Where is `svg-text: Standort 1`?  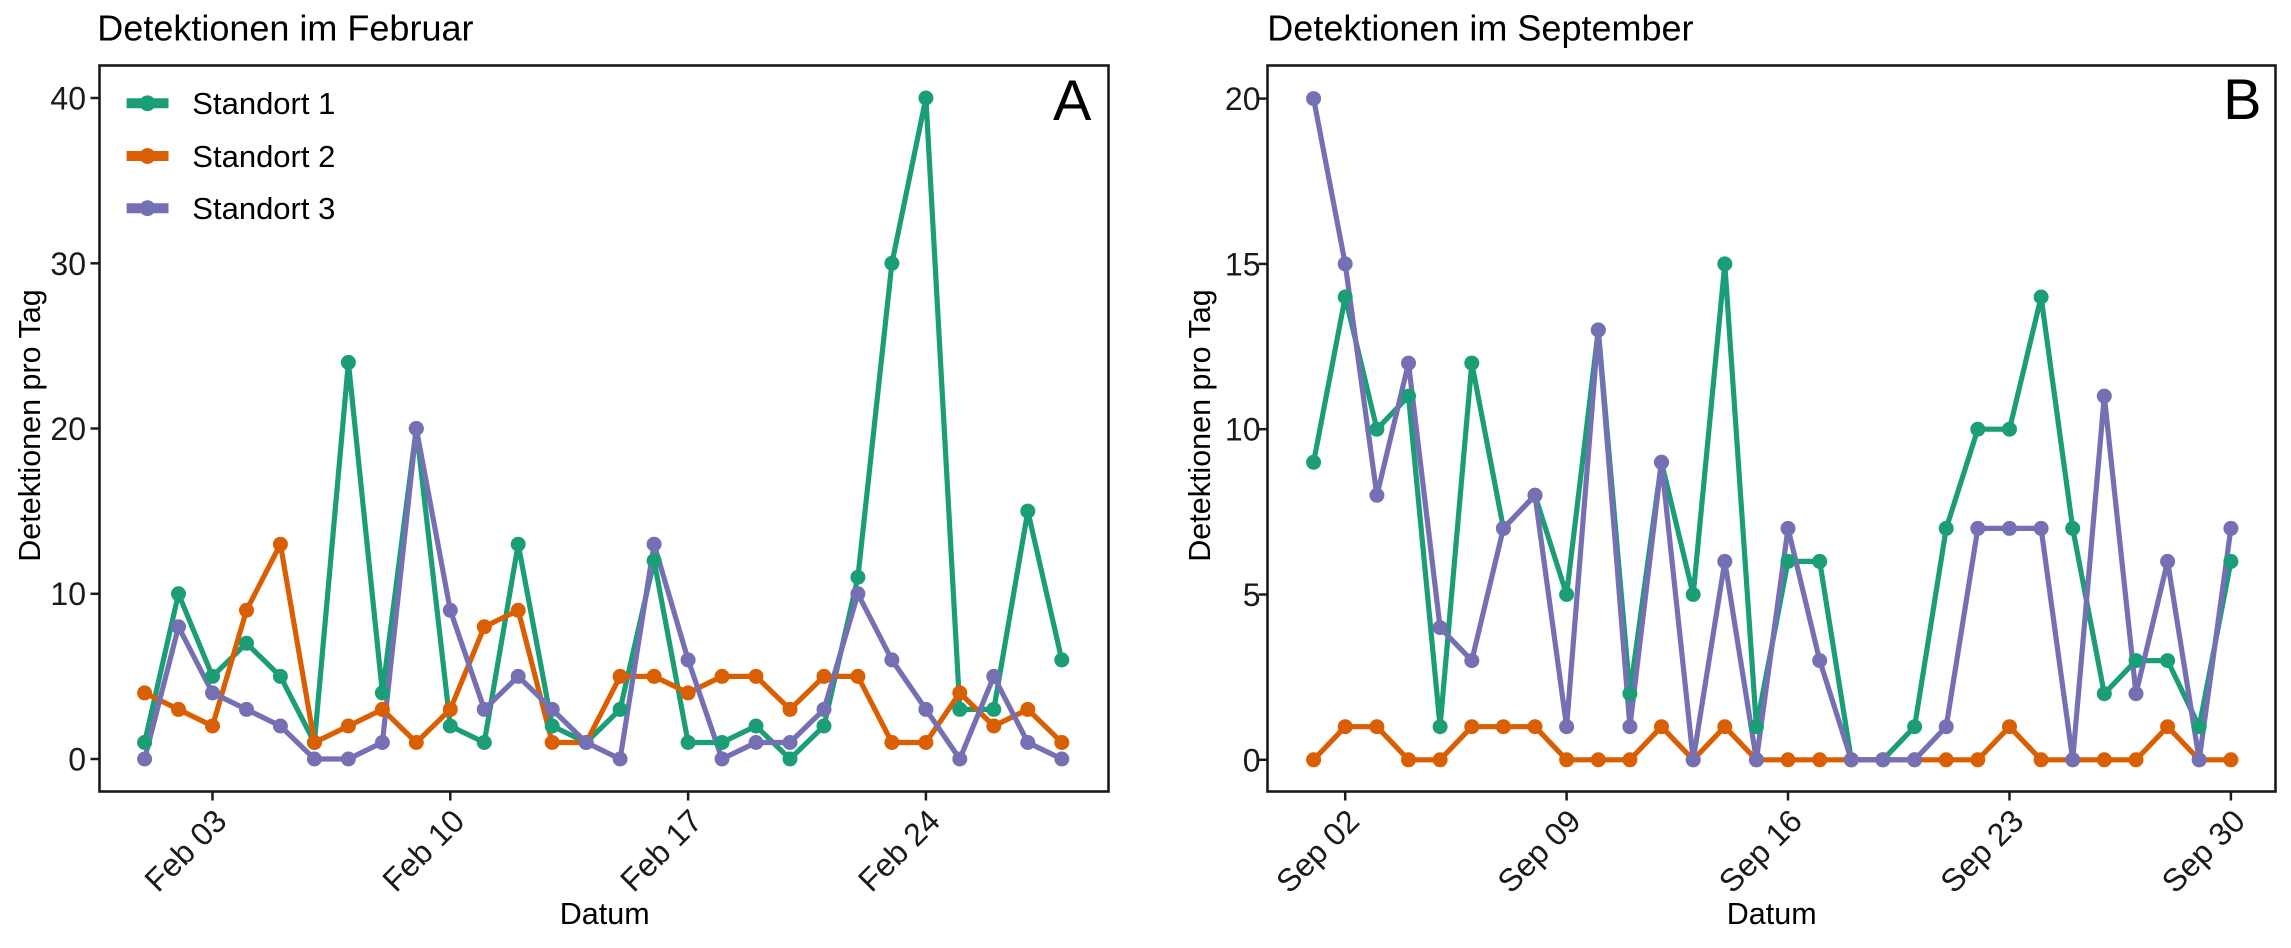 svg-text: Standort 1 is located at coordinates (263, 103).